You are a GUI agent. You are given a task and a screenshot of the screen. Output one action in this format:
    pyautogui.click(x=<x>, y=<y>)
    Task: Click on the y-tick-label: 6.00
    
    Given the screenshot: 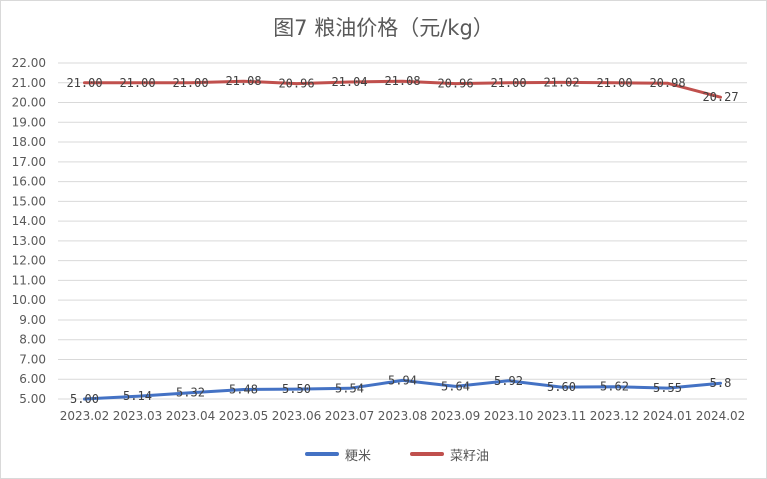 What is the action you would take?
    pyautogui.click(x=32, y=379)
    